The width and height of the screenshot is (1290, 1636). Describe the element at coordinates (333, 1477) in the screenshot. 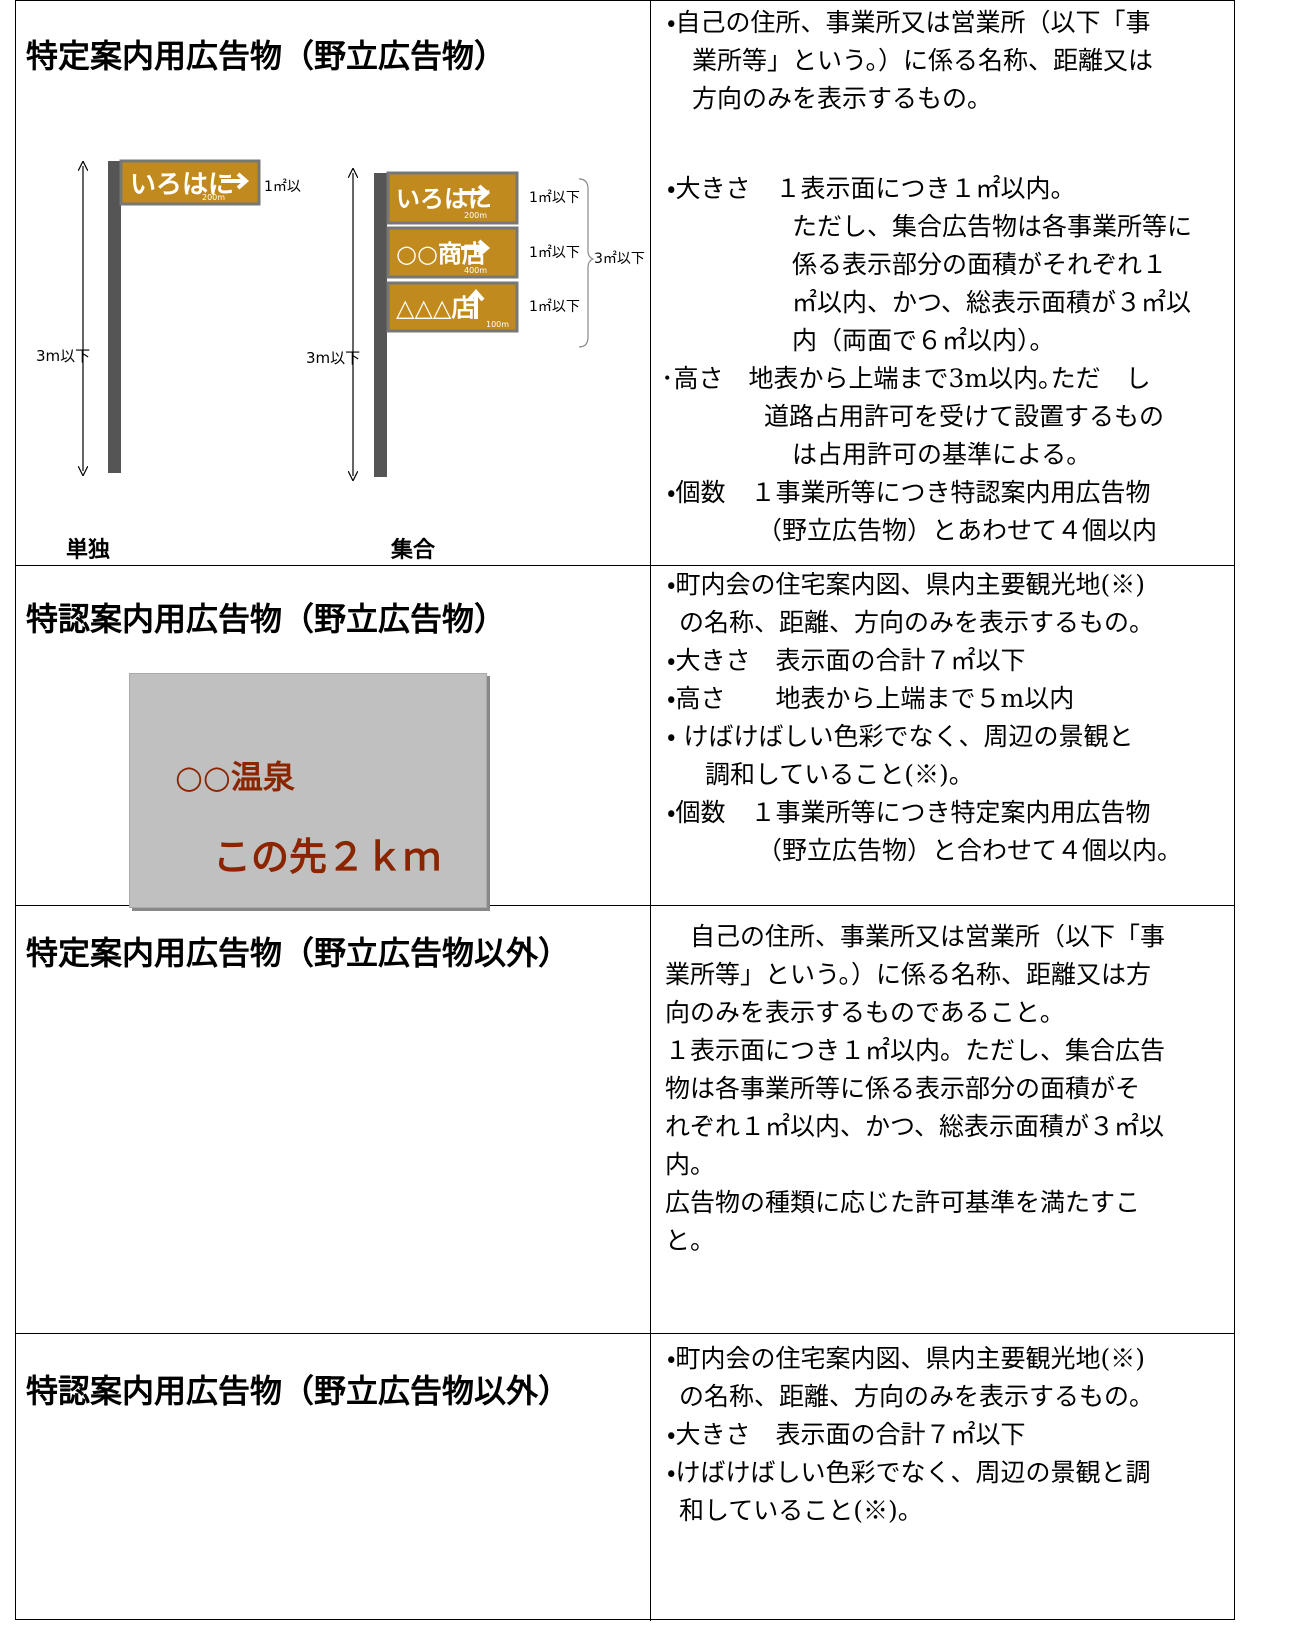

I see `left-cell: 特認案内用広告物（野立広告物以外）` at that location.